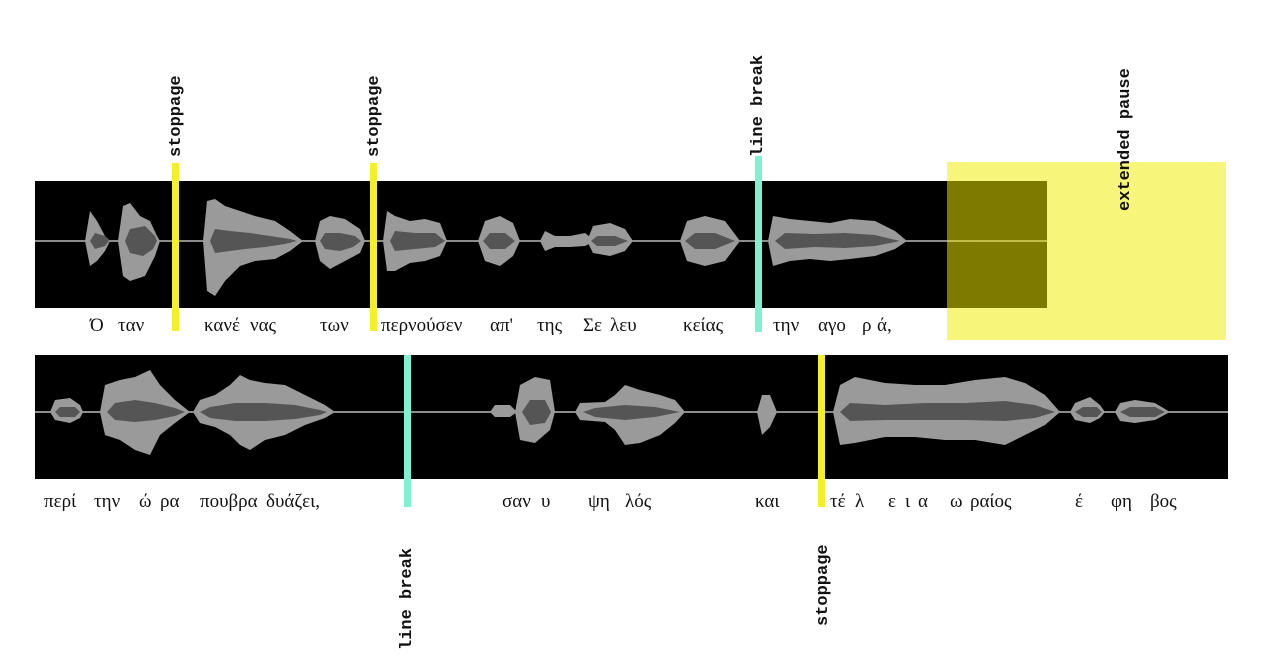  I want to click on syllable: ρ, so click(867, 325).